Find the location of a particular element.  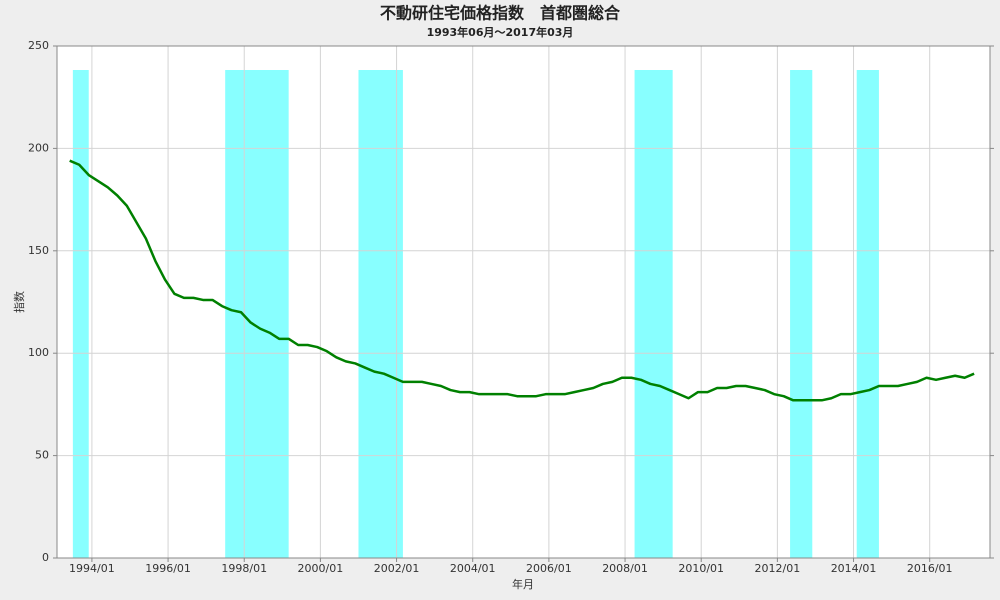

y-tick-label: 50 is located at coordinates (42, 455).